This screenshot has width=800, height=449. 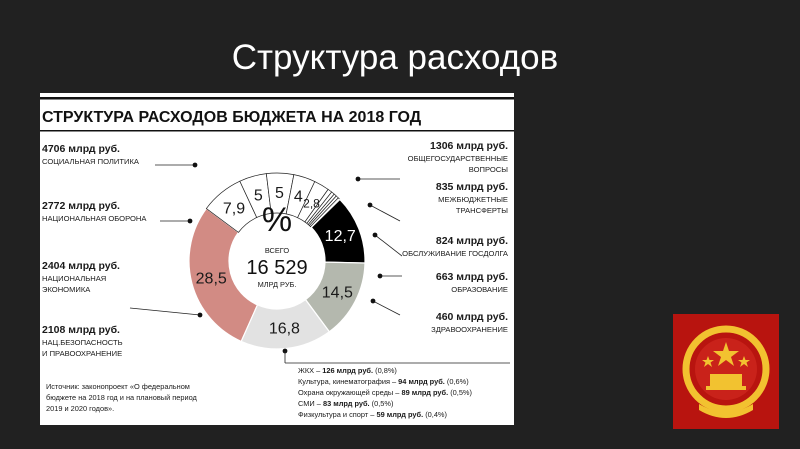 I want to click on source-line-0: Источник: законопроект «О федеральном, so click(x=118, y=386).